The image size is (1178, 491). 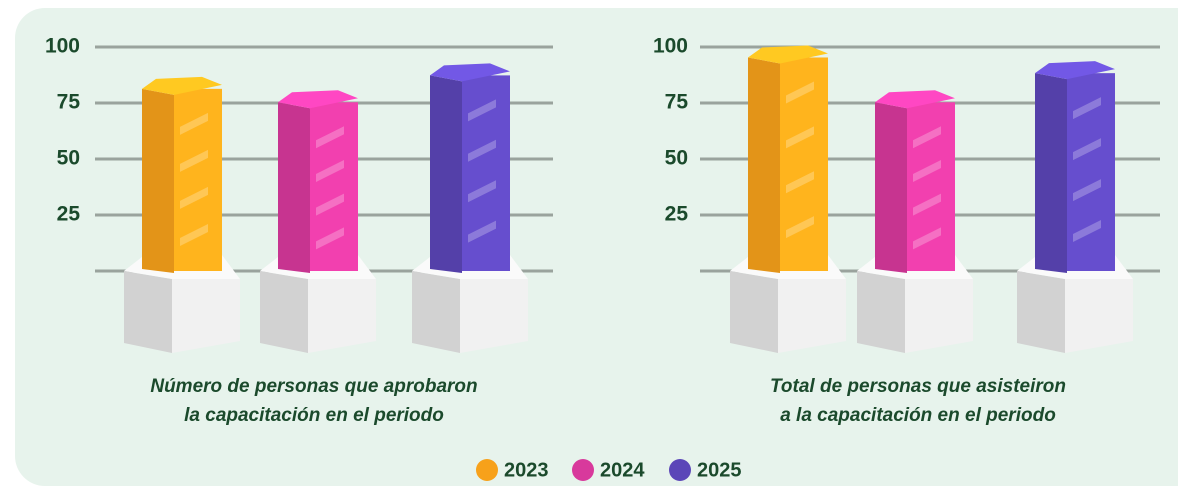 What do you see at coordinates (719, 470) in the screenshot?
I see `legend-label: 2025` at bounding box center [719, 470].